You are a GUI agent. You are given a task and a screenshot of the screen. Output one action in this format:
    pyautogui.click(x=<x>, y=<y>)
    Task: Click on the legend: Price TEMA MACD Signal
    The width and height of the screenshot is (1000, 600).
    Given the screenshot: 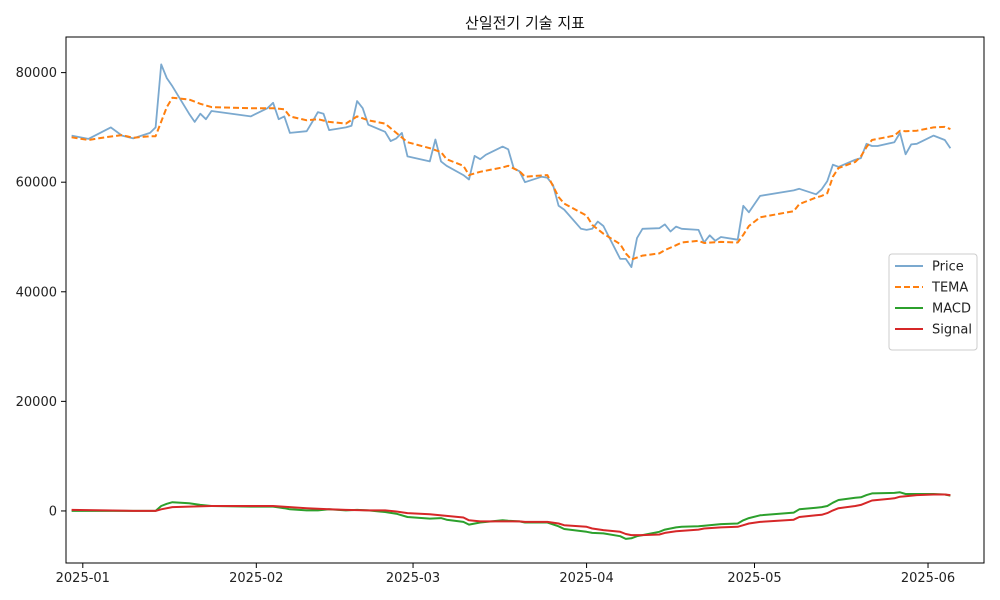 What is the action you would take?
    pyautogui.click(x=933, y=302)
    